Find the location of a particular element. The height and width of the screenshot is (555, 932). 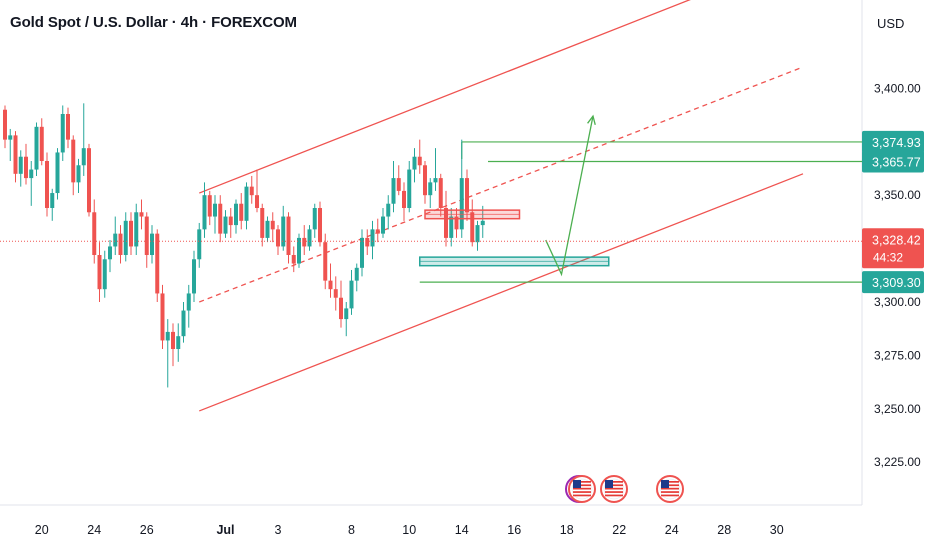

current-price-badge: 3,328.42 44:32 is located at coordinates (893, 248).